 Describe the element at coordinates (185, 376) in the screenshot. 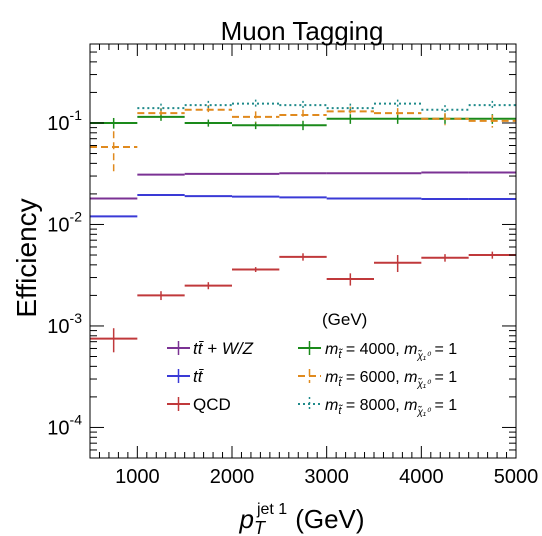

I see `legend-entry-ttbar: tt̄` at that location.